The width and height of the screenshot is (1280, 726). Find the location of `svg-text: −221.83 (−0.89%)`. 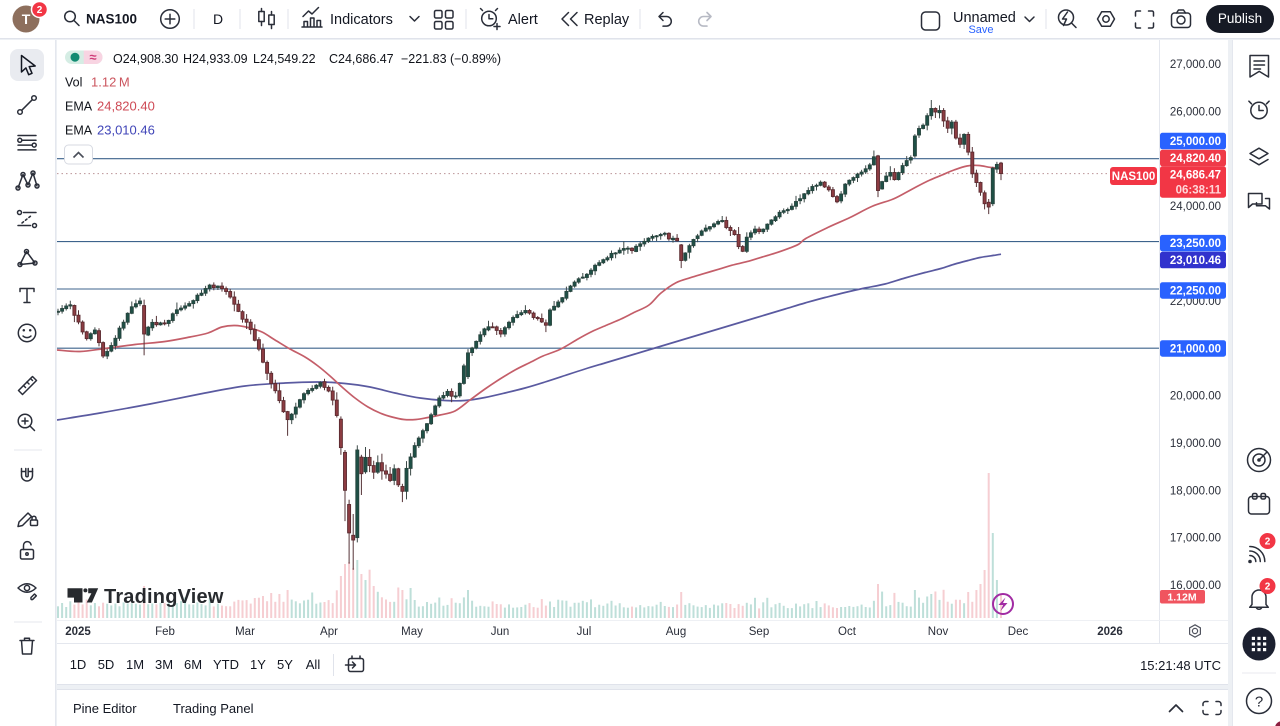

svg-text: −221.83 (−0.89%) is located at coordinates (451, 59).